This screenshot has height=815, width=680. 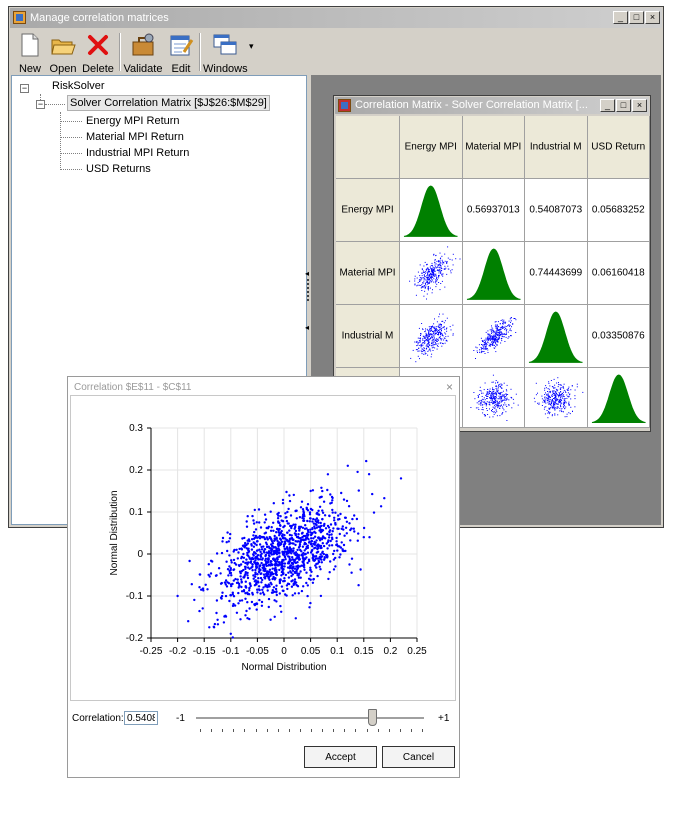 I want to click on tree-root-risksolver: RiskSolver, so click(x=78, y=86).